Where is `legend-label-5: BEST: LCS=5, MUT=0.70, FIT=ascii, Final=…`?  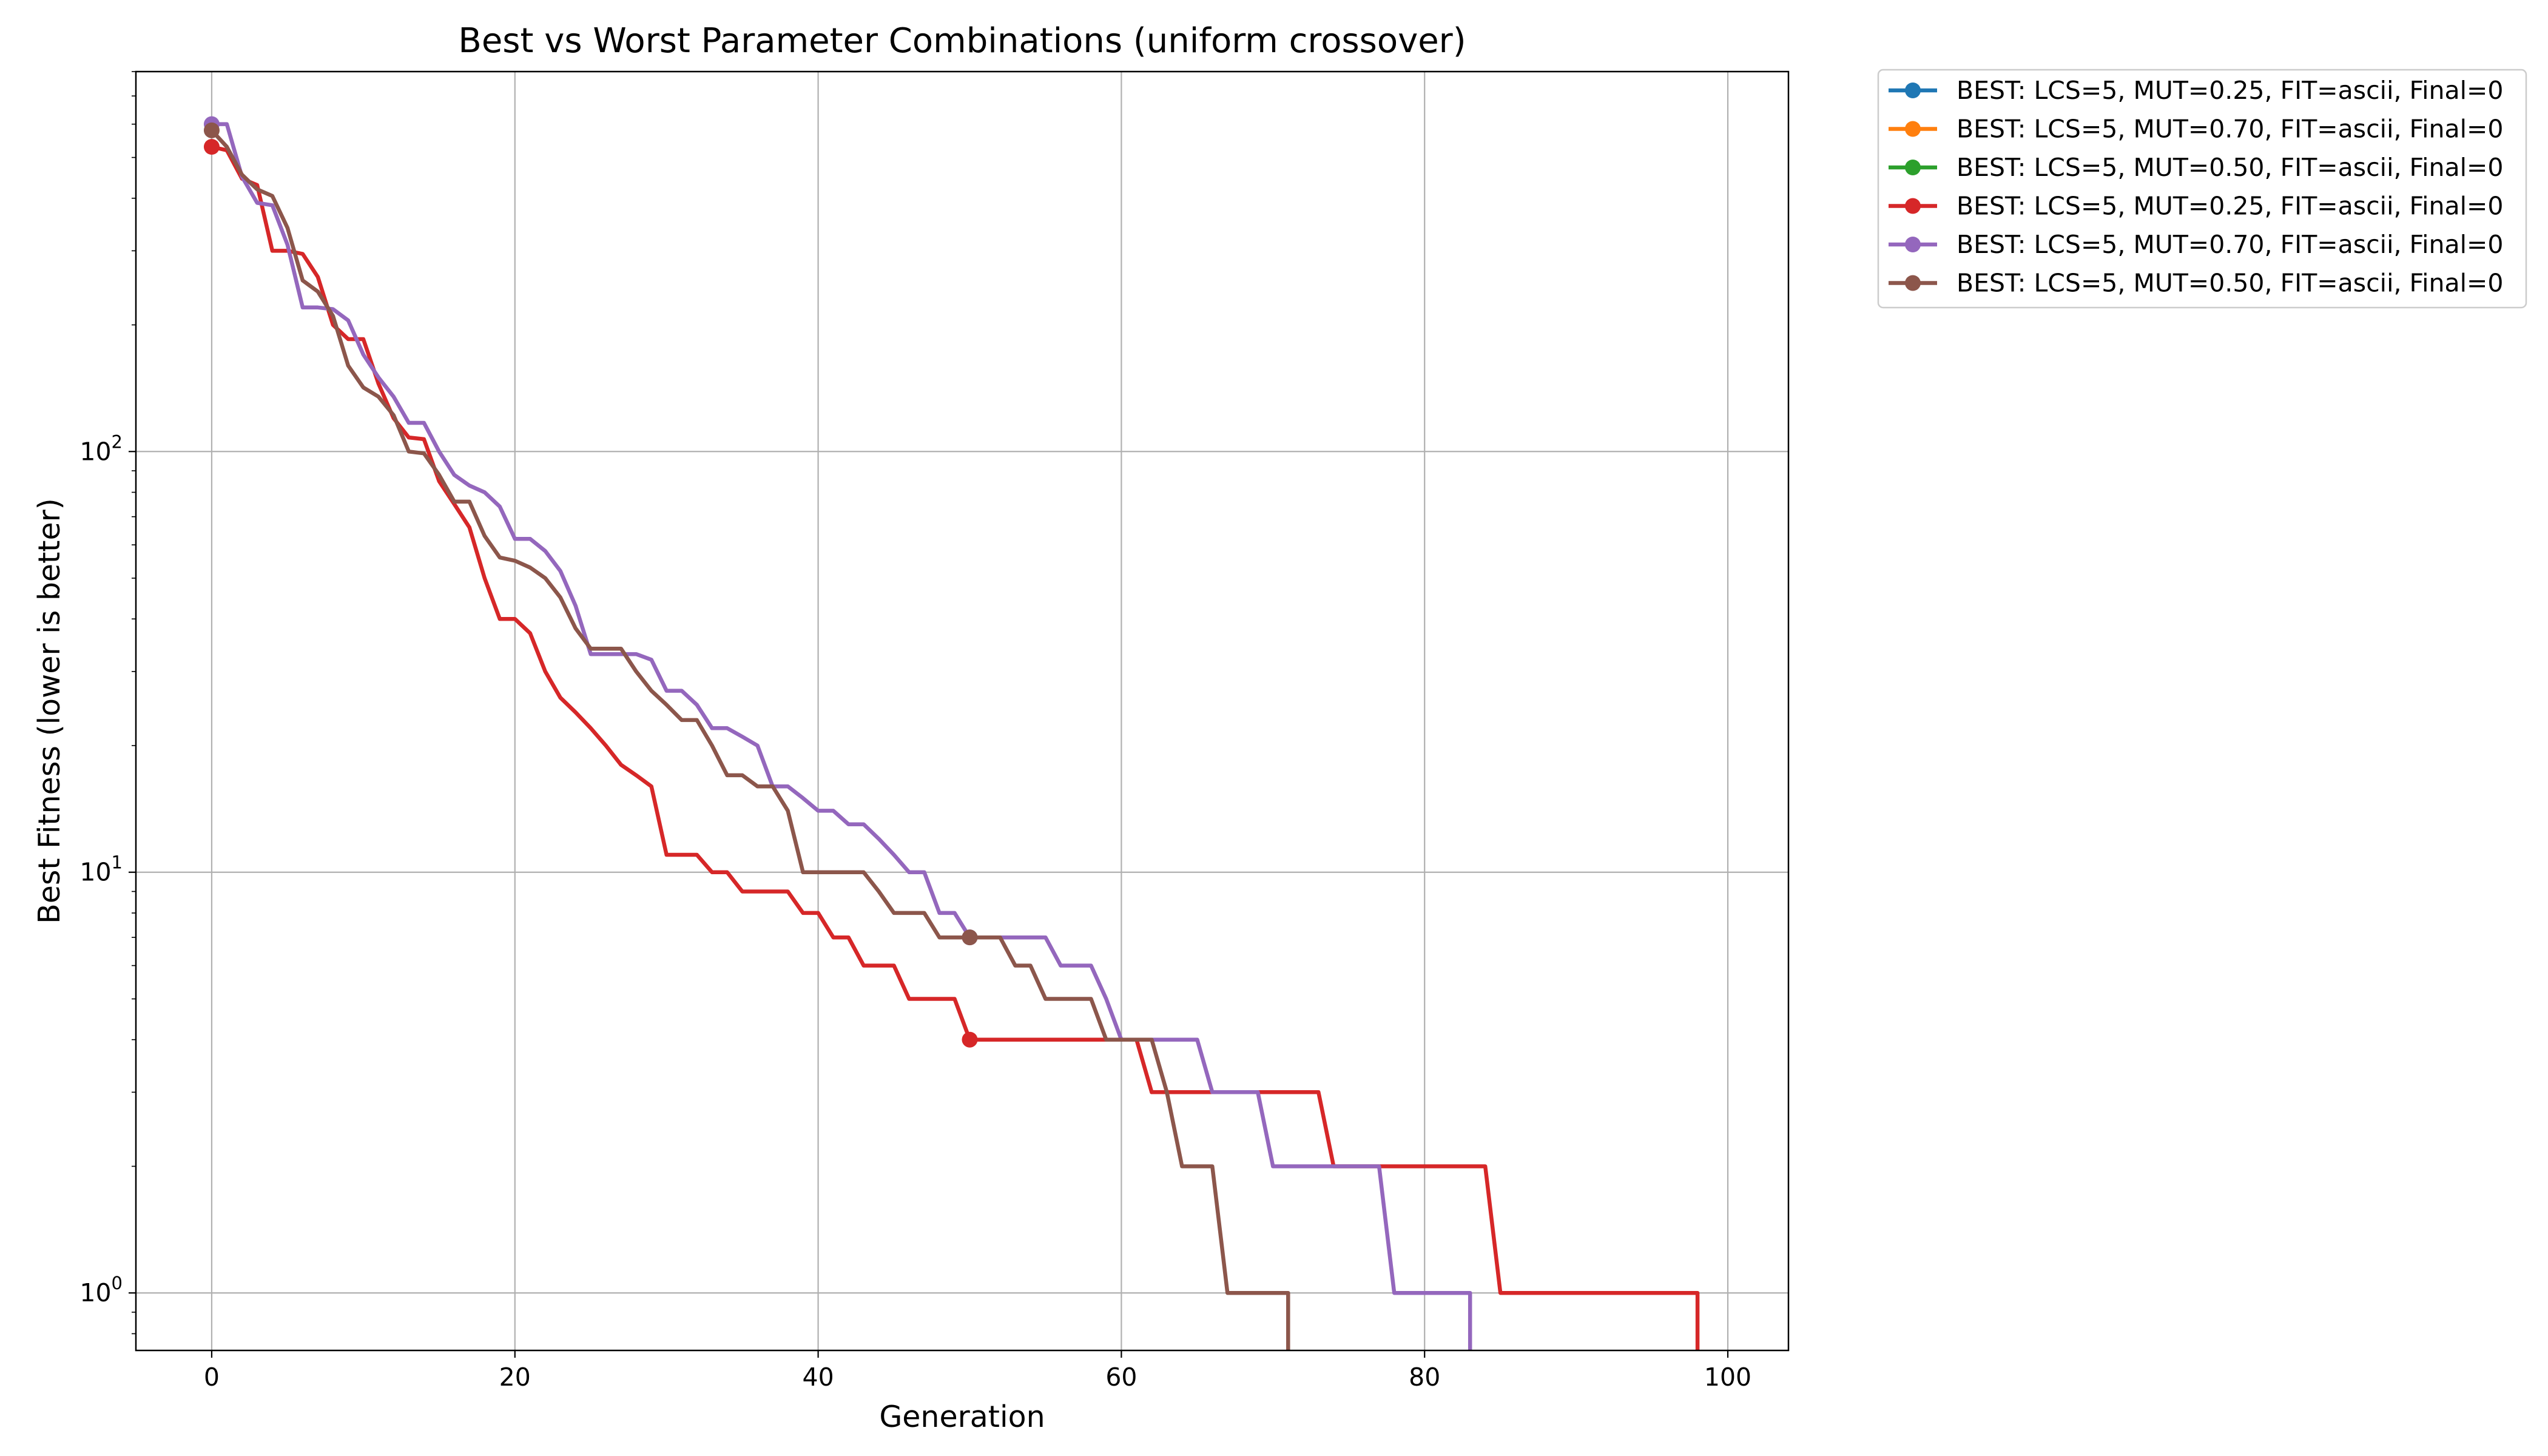 legend-label-5: BEST: LCS=5, MUT=0.70, FIT=ascii, Final=… is located at coordinates (2229, 244).